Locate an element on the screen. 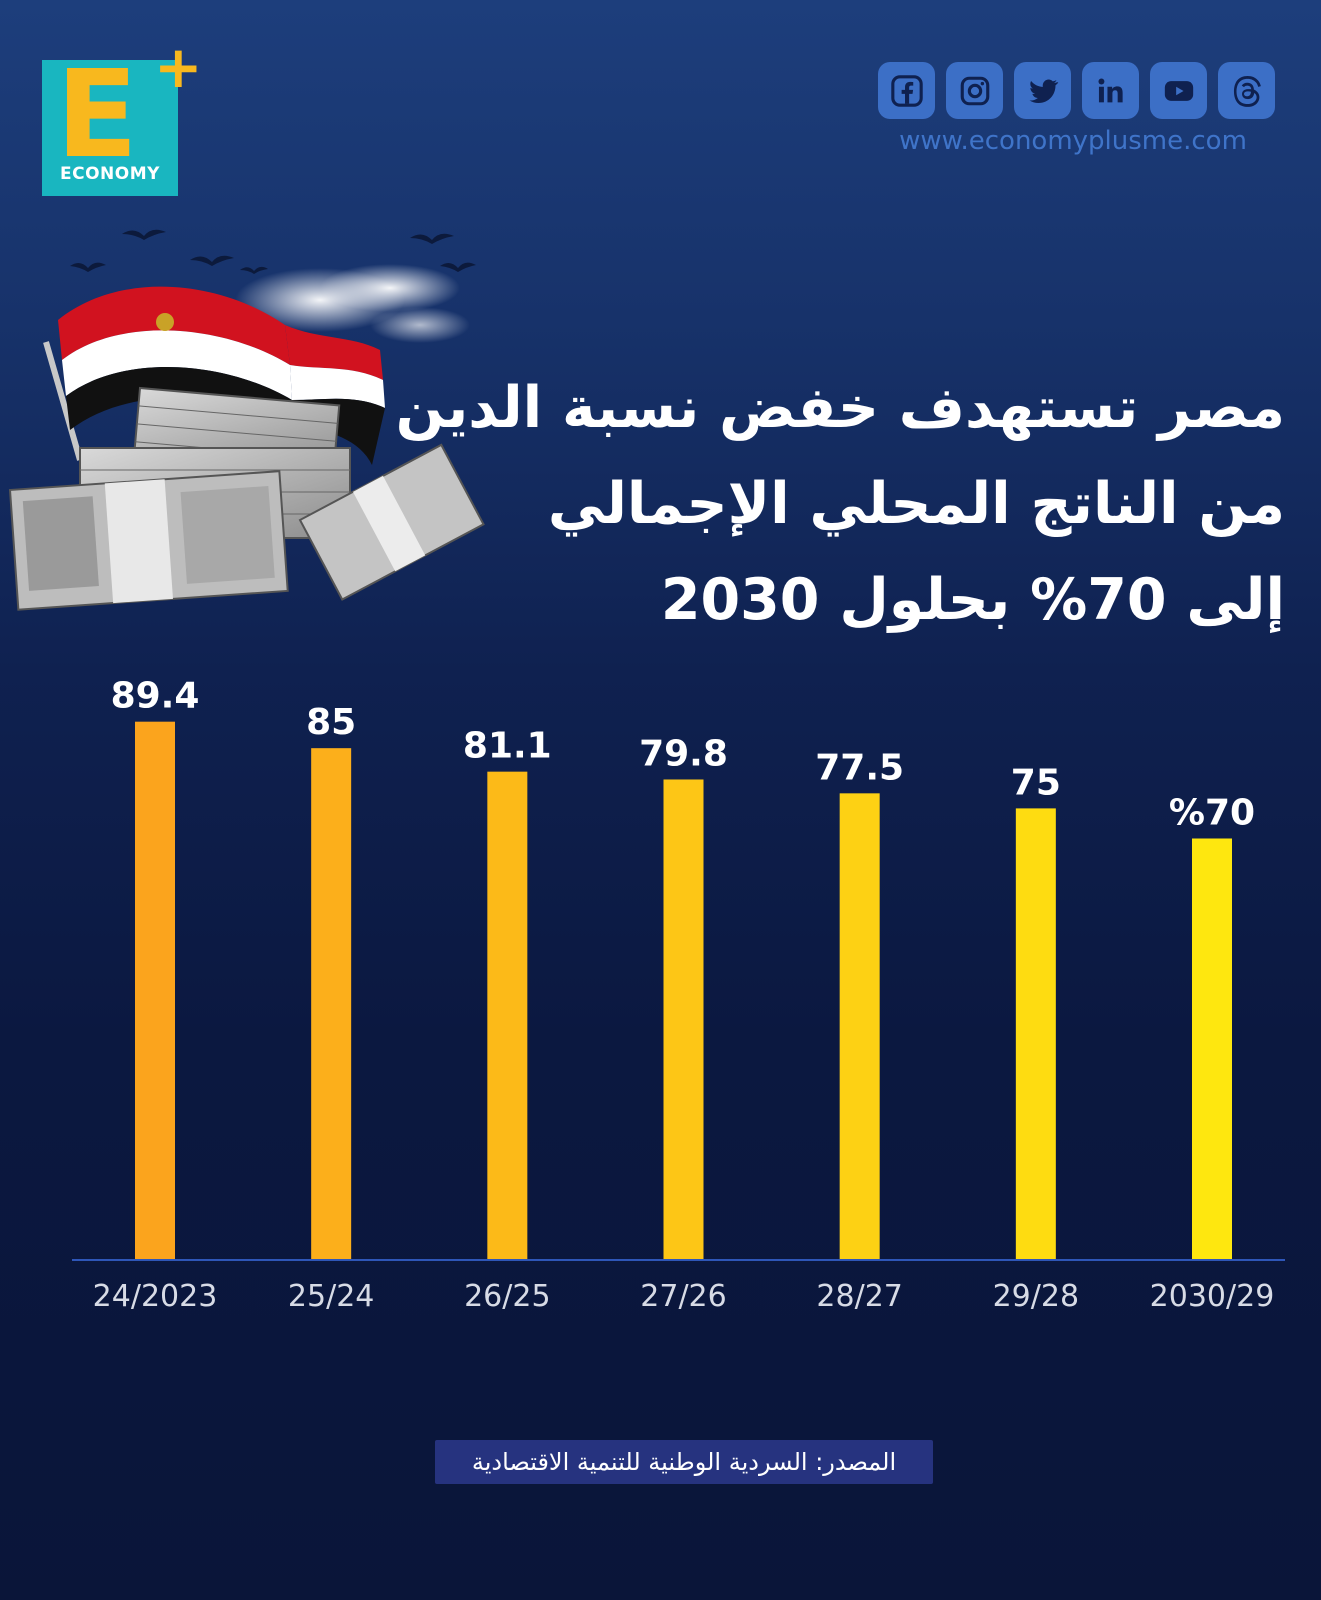  x-tick-label-1: 24/2023 is located at coordinates (155, 1296).